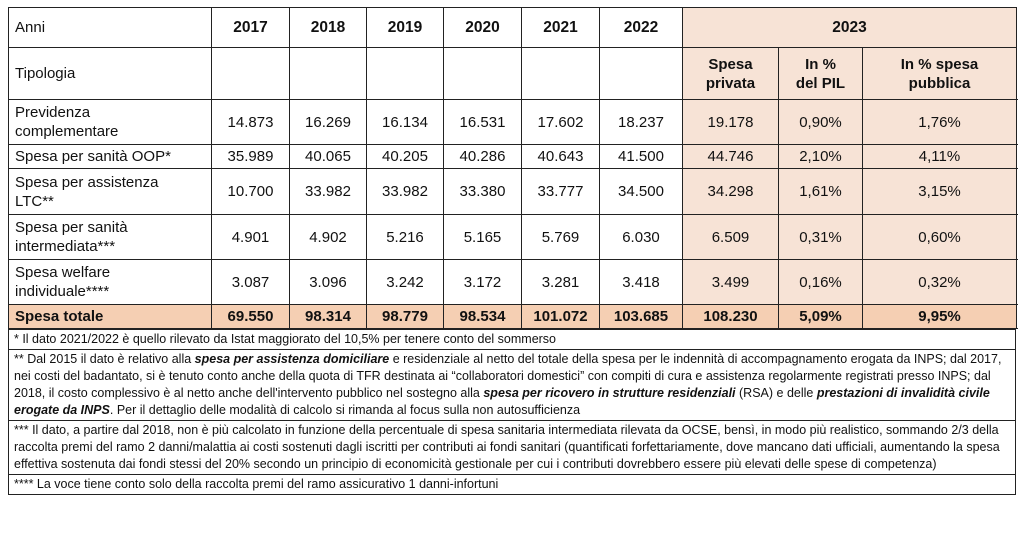 This screenshot has width=1024, height=538. Describe the element at coordinates (405, 316) in the screenshot. I see `total-cell: 98.779` at that location.